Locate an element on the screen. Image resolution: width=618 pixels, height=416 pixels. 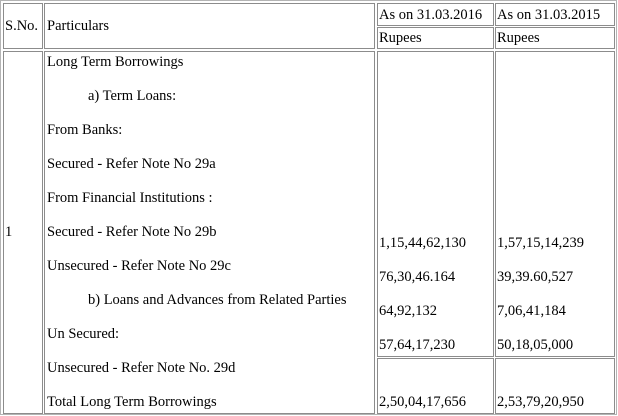
header-particulars: Particulars is located at coordinates (78, 26).